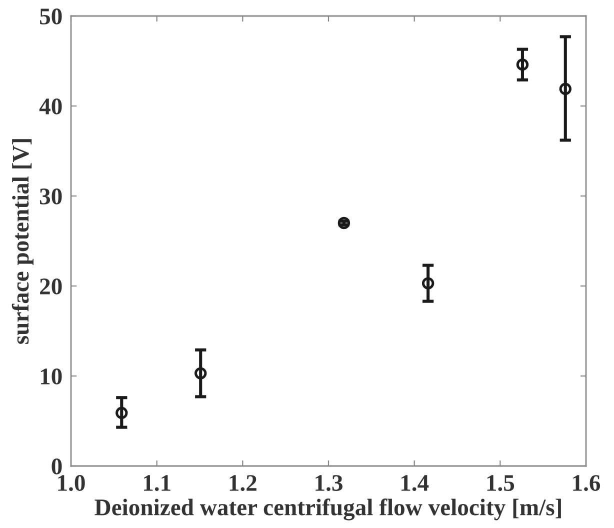 This screenshot has height=528, width=614. I want to click on y-tick-label: 10, so click(51, 376).